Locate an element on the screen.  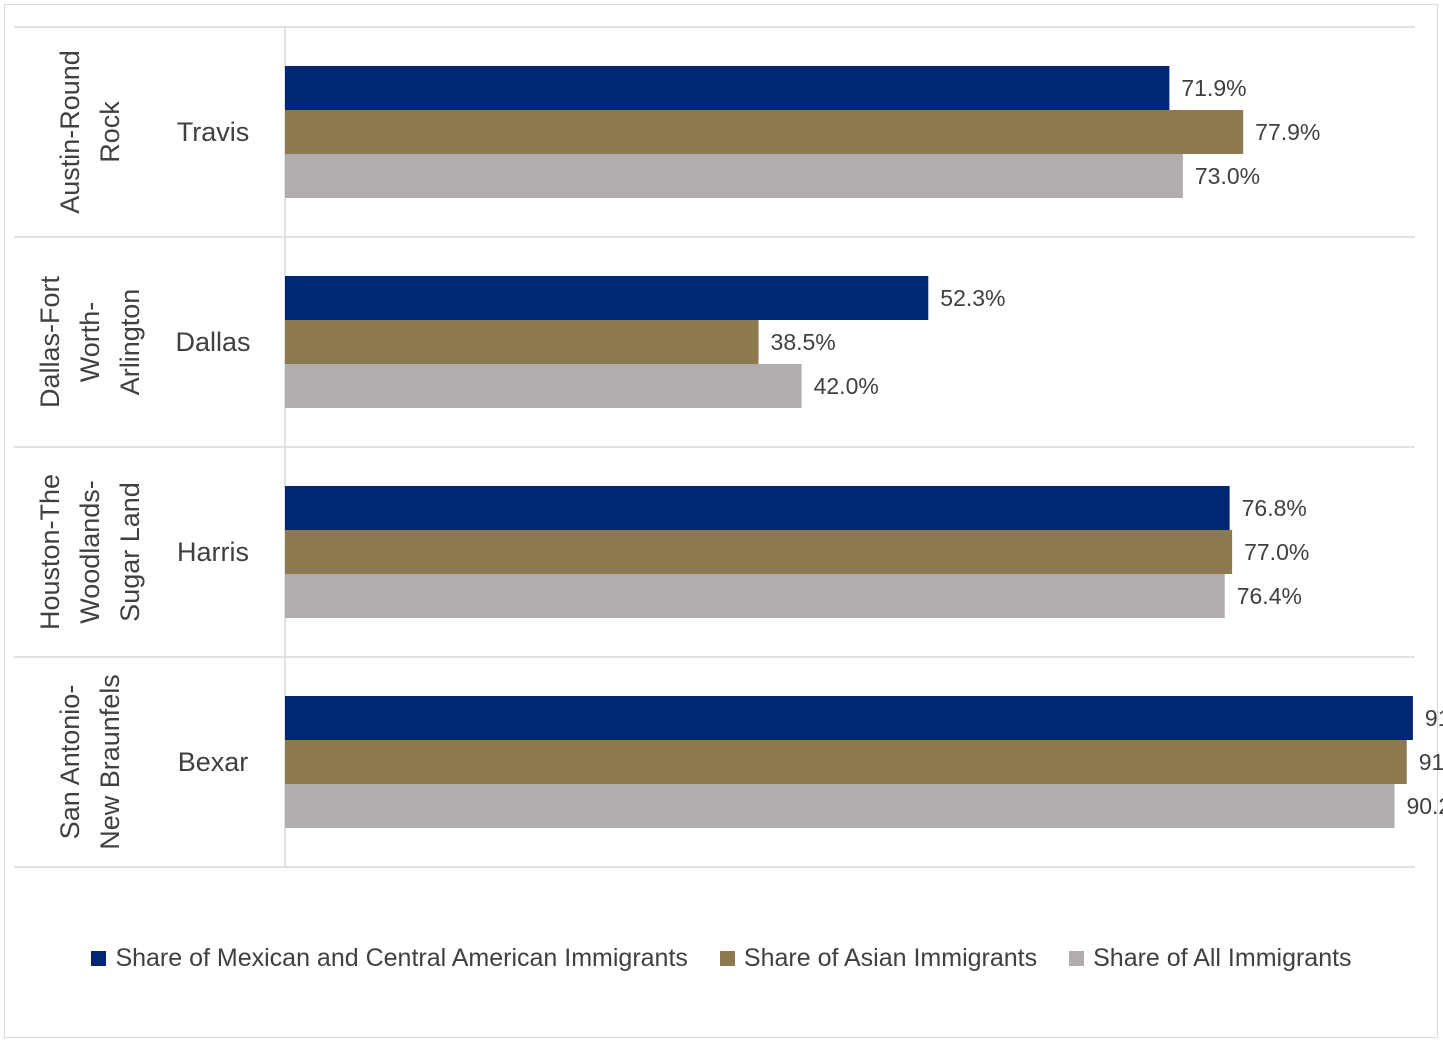
metro-area-label-line: San Antonio- is located at coordinates (70, 762).